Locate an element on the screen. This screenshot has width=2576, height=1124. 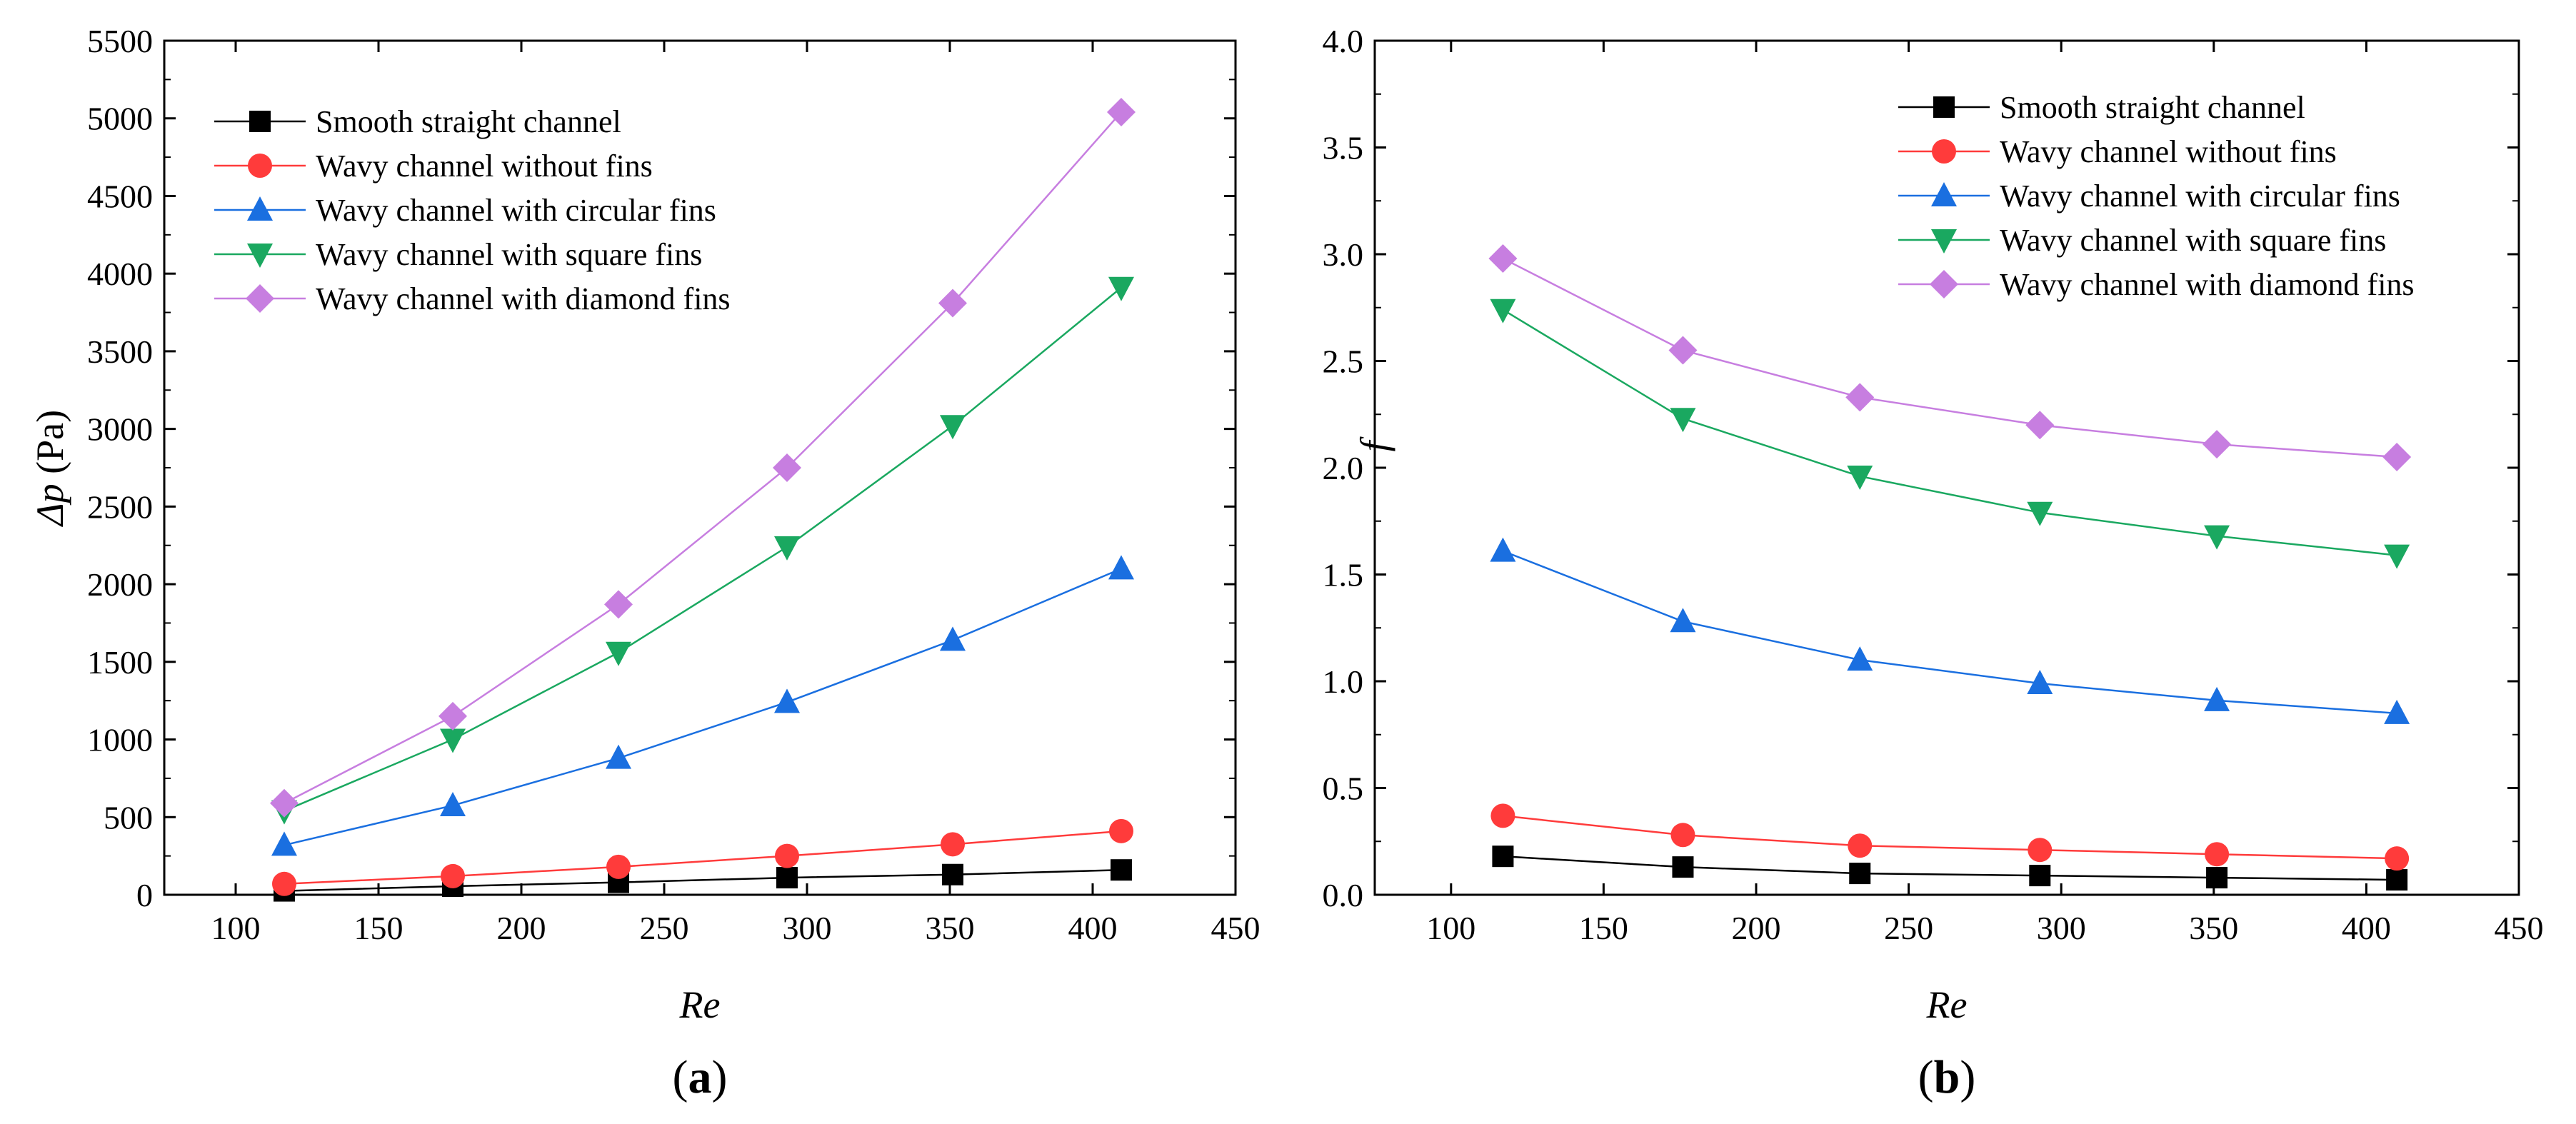
panel-label-letter: b is located at coordinates (1947, 1077).